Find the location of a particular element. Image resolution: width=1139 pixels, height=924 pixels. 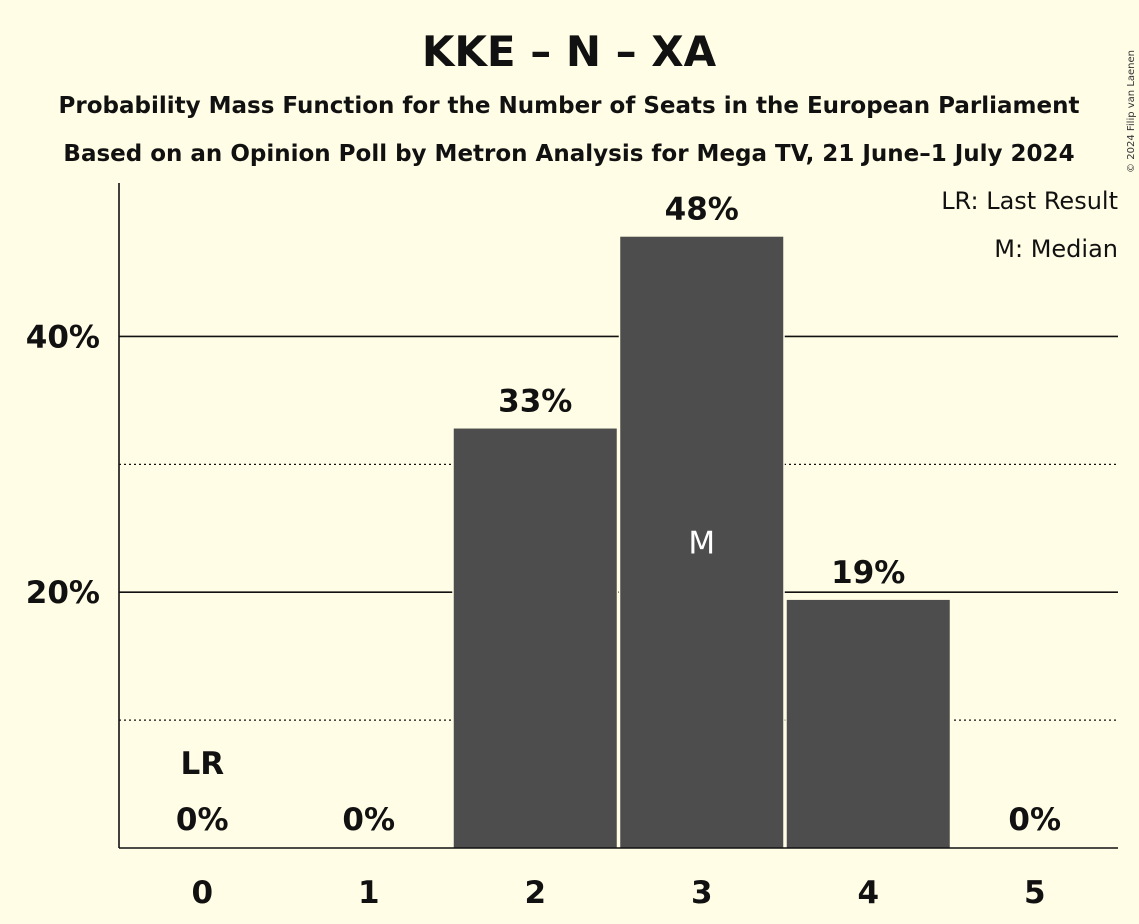

chart-title: KKE – N – XA is located at coordinates (569, 51).